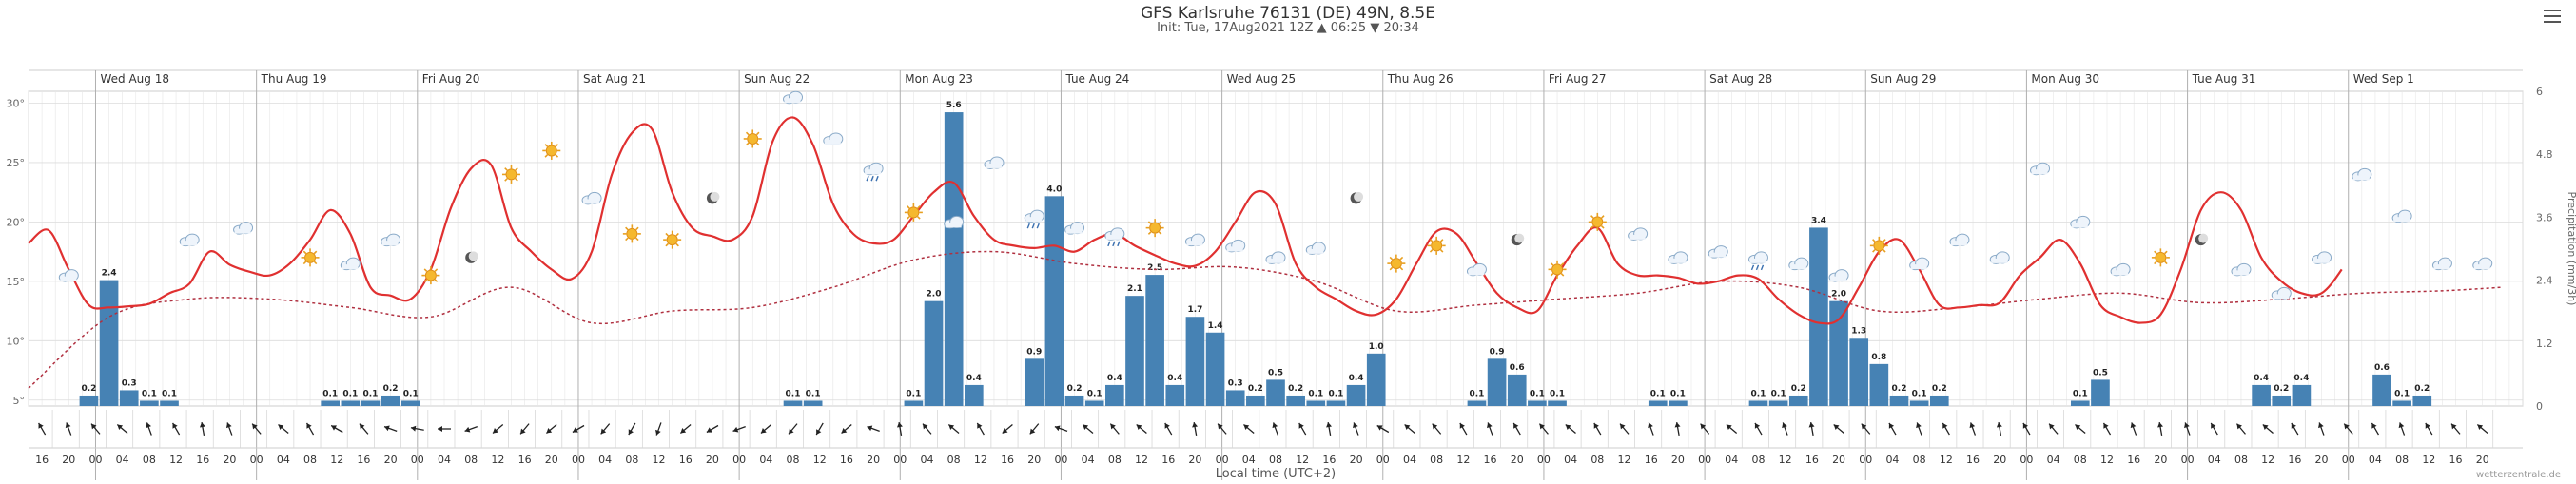 The width and height of the screenshot is (2576, 484). What do you see at coordinates (1329, 460) in the screenshot?
I see `x-tick-label: 16` at bounding box center [1329, 460].